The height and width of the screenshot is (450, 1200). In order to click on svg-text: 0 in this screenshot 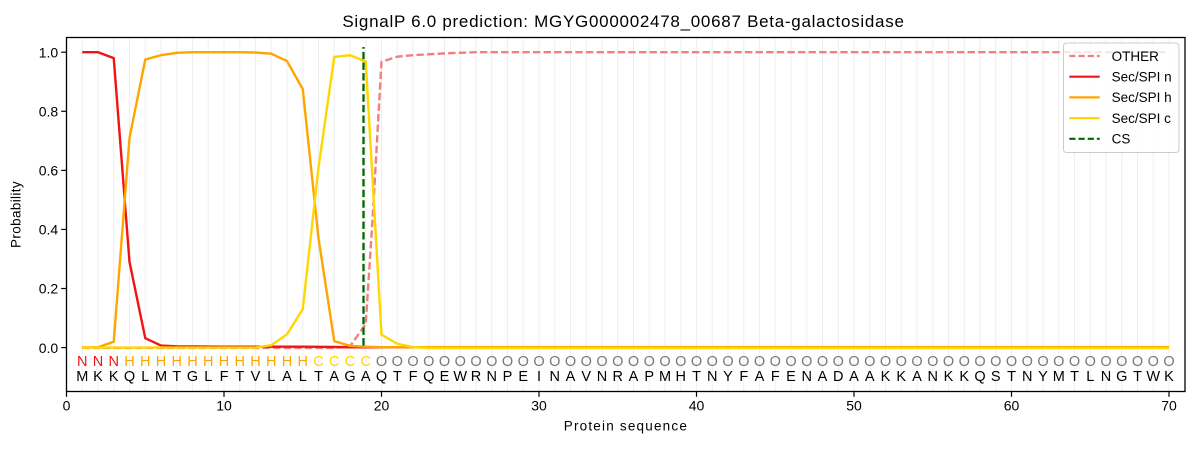, I will do `click(67, 406)`.